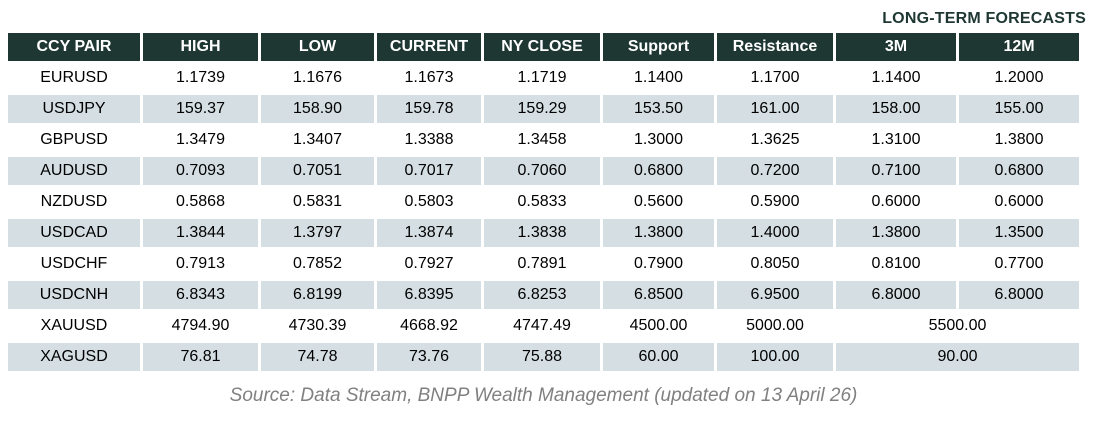 This screenshot has height=423, width=1094. Describe the element at coordinates (896, 233) in the screenshot. I see `cell-3m: 1.3800` at that location.